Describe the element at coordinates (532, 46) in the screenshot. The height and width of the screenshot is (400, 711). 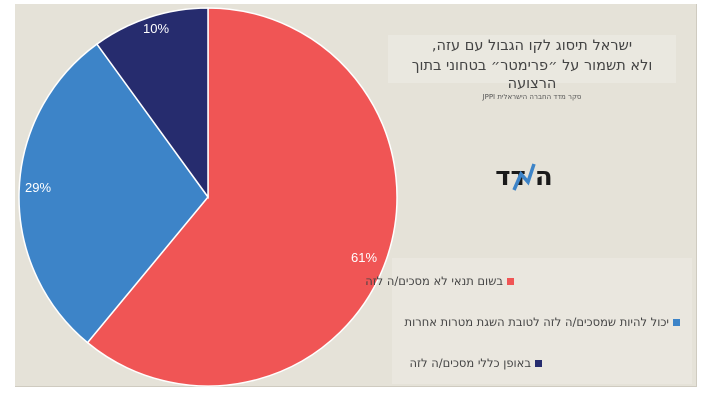
I see `chart-title-line-1: ישראל תיסוג לקו הגבול עם עזה,` at that location.